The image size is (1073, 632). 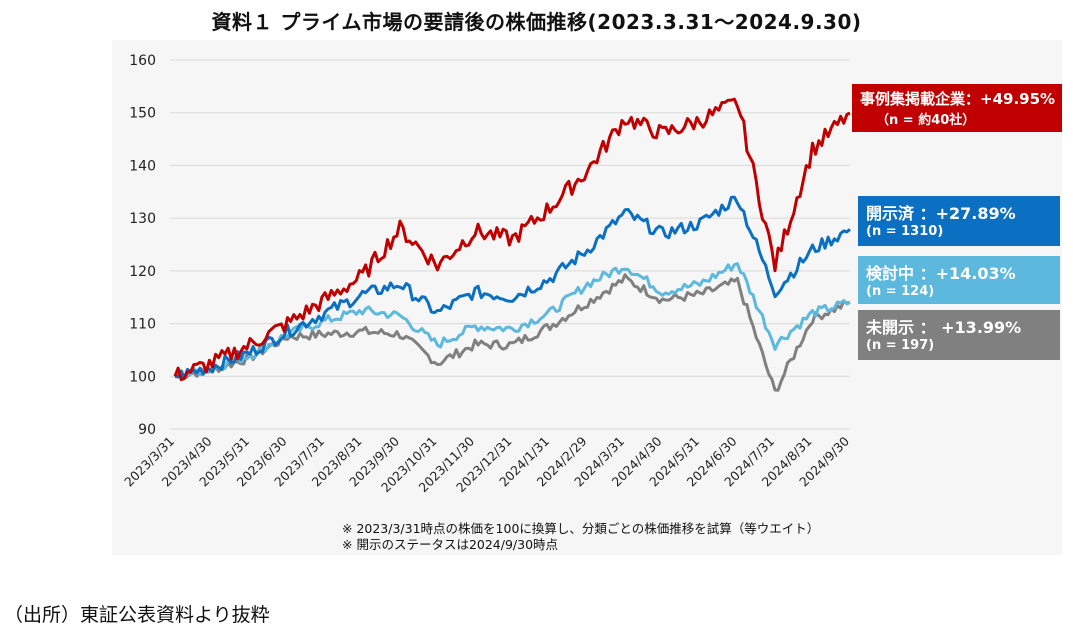 I want to click on note-2: ※ 開示のステータスは2024/9/30時点, so click(x=450, y=544).